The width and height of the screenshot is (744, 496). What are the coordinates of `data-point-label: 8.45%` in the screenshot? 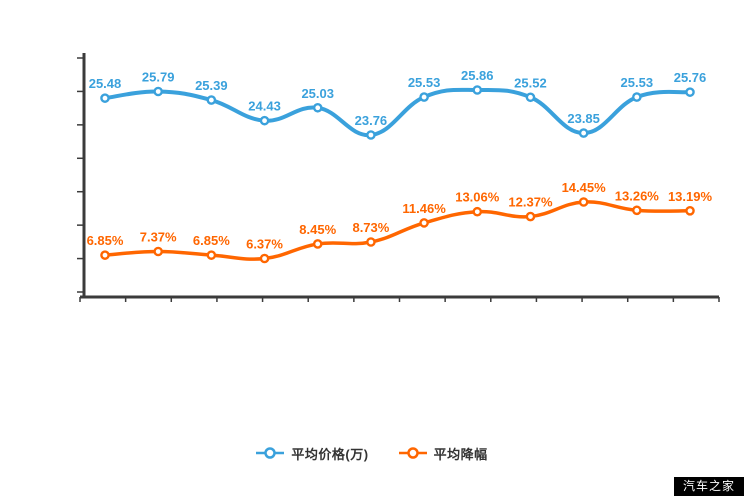 It's located at (317, 229).